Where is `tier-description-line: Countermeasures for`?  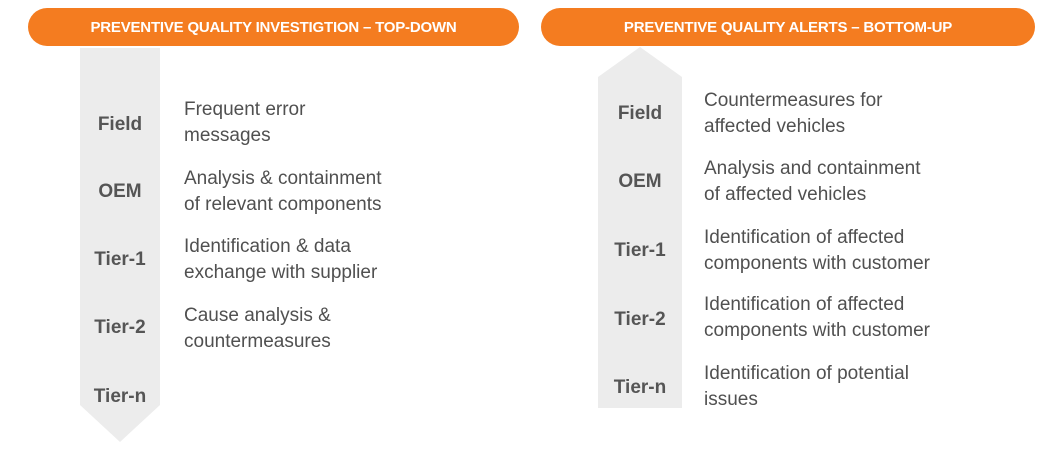
tier-description-line: Countermeasures for is located at coordinates (793, 100).